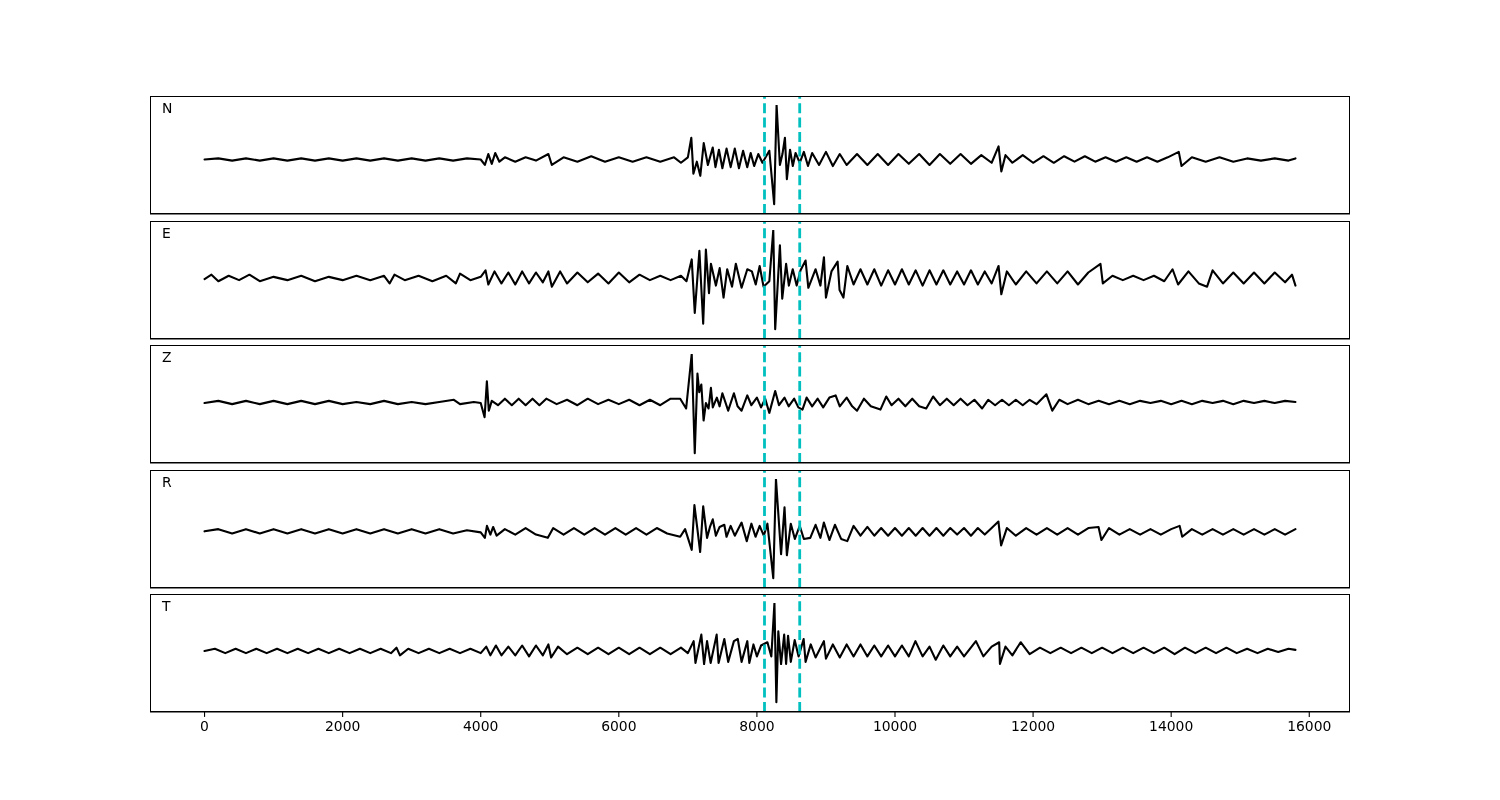 The image size is (1500, 800). What do you see at coordinates (167, 357) in the screenshot?
I see `annotation: Z` at bounding box center [167, 357].